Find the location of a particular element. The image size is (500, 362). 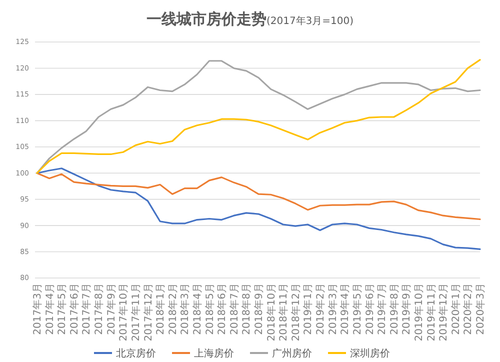

x-tick-label: 2018年12月 is located at coordinates (296, 312).